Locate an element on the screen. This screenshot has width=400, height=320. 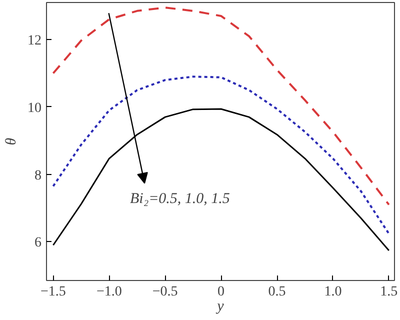
y-tick-label: 8 is located at coordinates (38, 176).